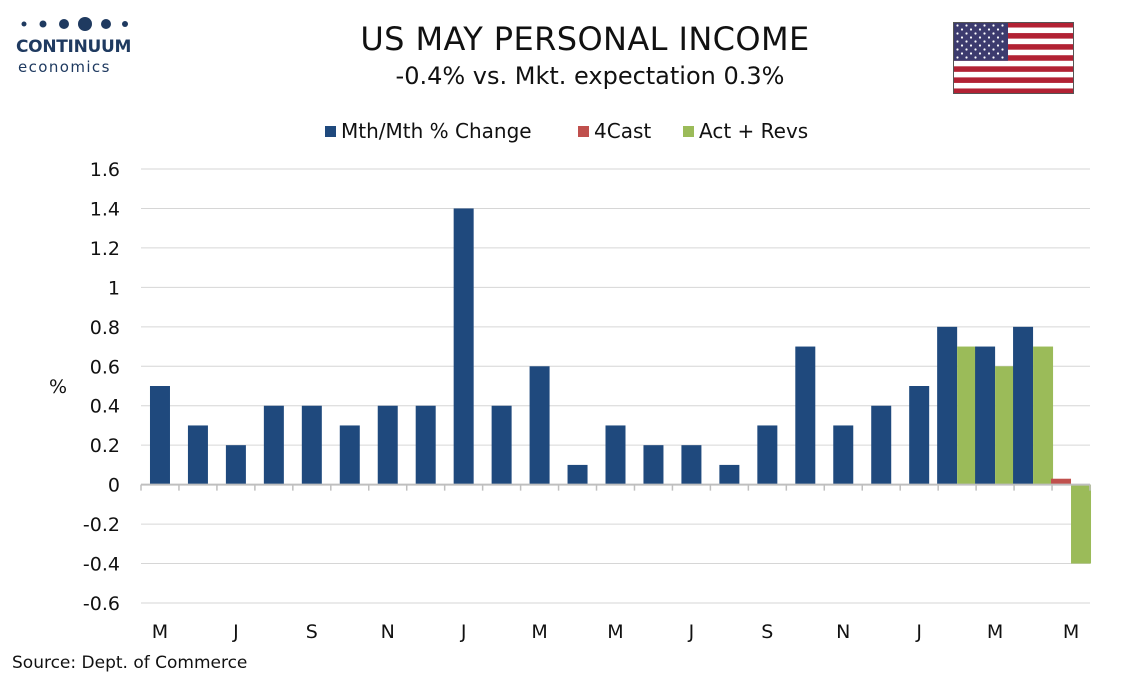  What do you see at coordinates (114, 288) in the screenshot?
I see `y-tick-label: 1` at bounding box center [114, 288].